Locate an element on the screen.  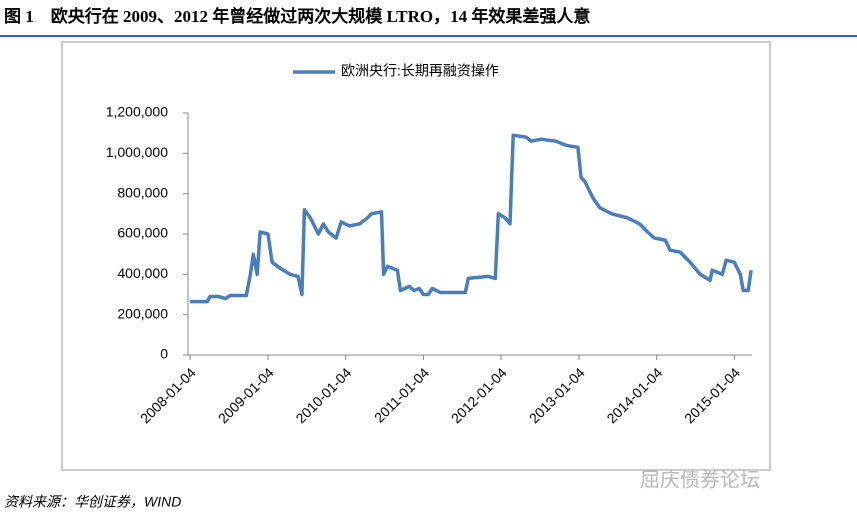
x-tick-label: 2009-01-04 is located at coordinates (246, 395).